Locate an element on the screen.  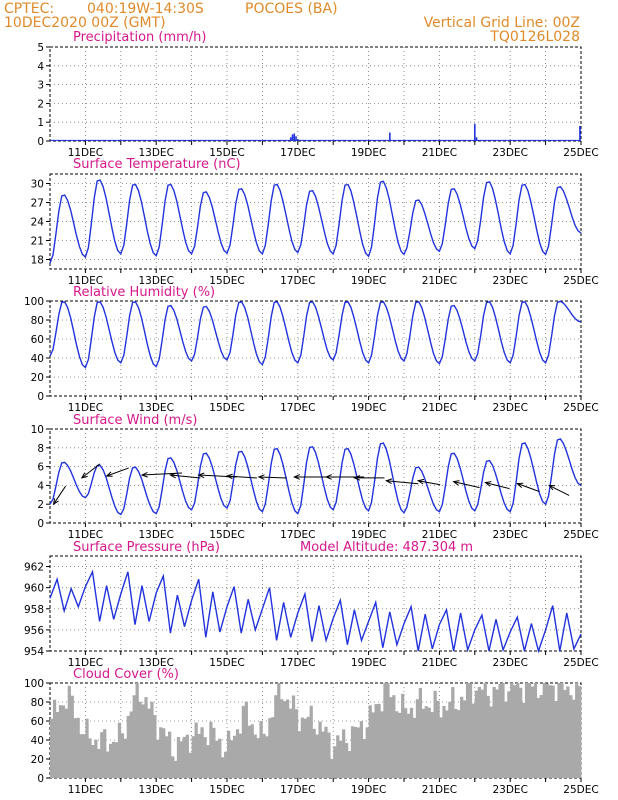
panel-title: Relative Humidity (%) is located at coordinates (144, 292).